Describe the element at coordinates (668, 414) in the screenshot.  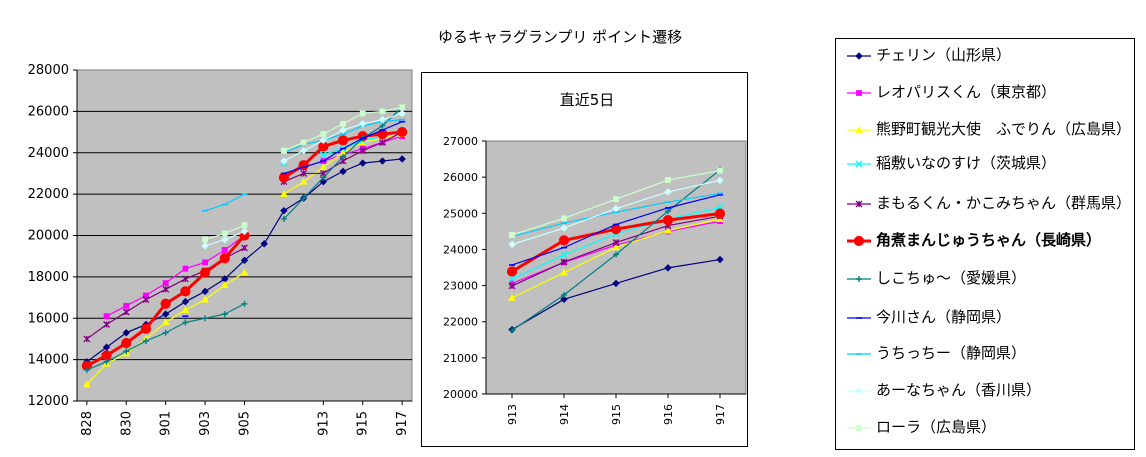
I see `inset-x-tick-label: 916` at that location.